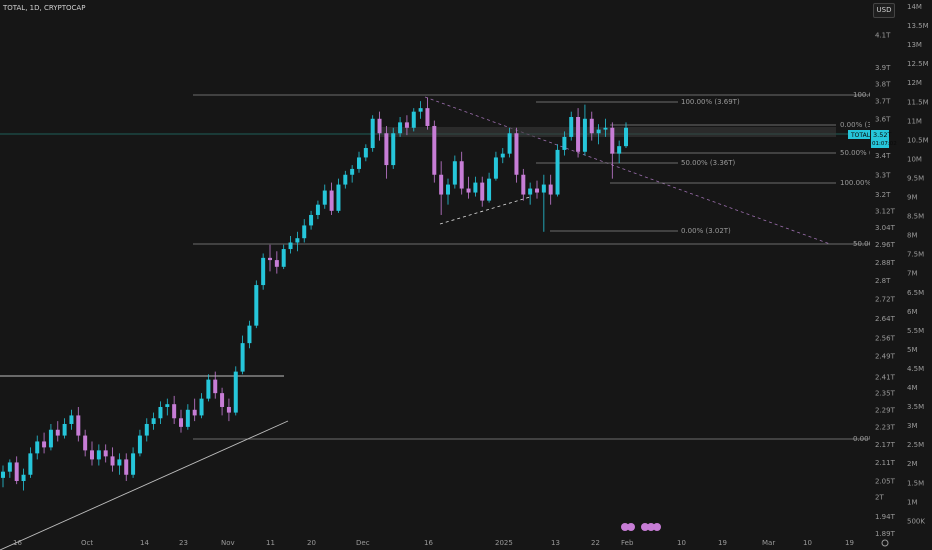 This screenshot has height=550, width=932. Describe the element at coordinates (912, 274) in the screenshot. I see `volume-tick-label: 7M` at that location.